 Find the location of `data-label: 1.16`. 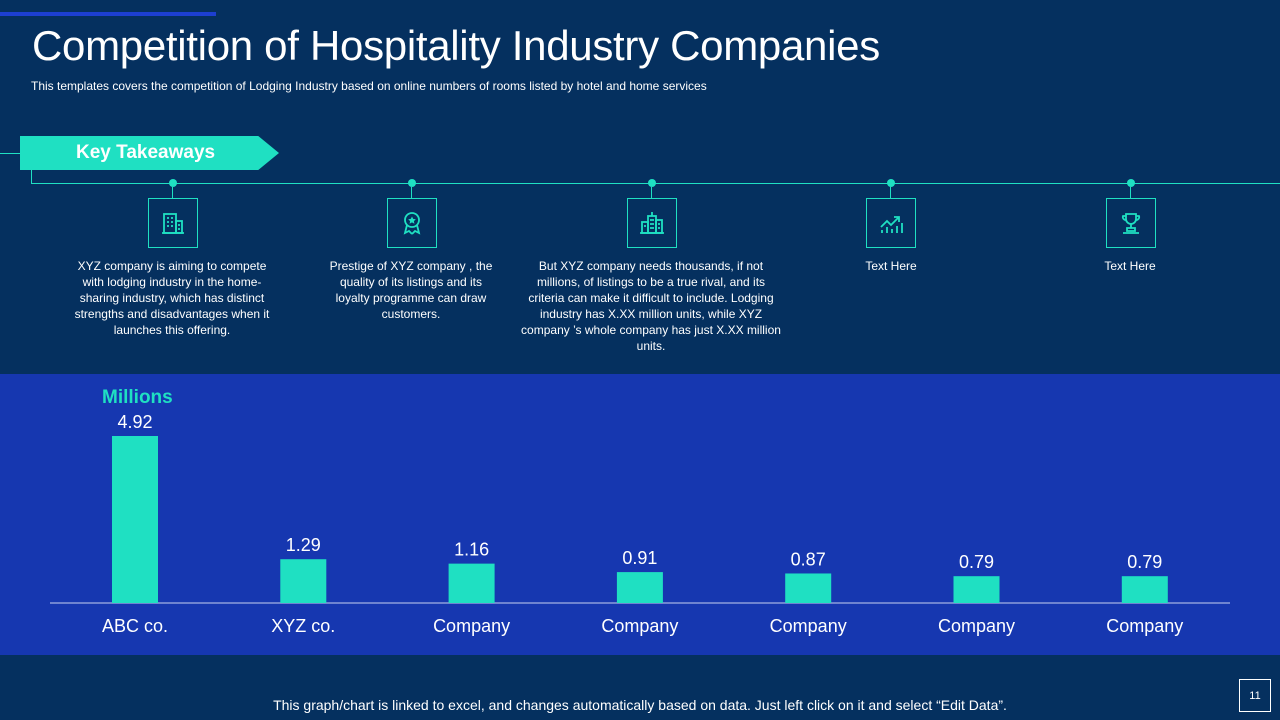

data-label: 1.16 is located at coordinates (471, 550).